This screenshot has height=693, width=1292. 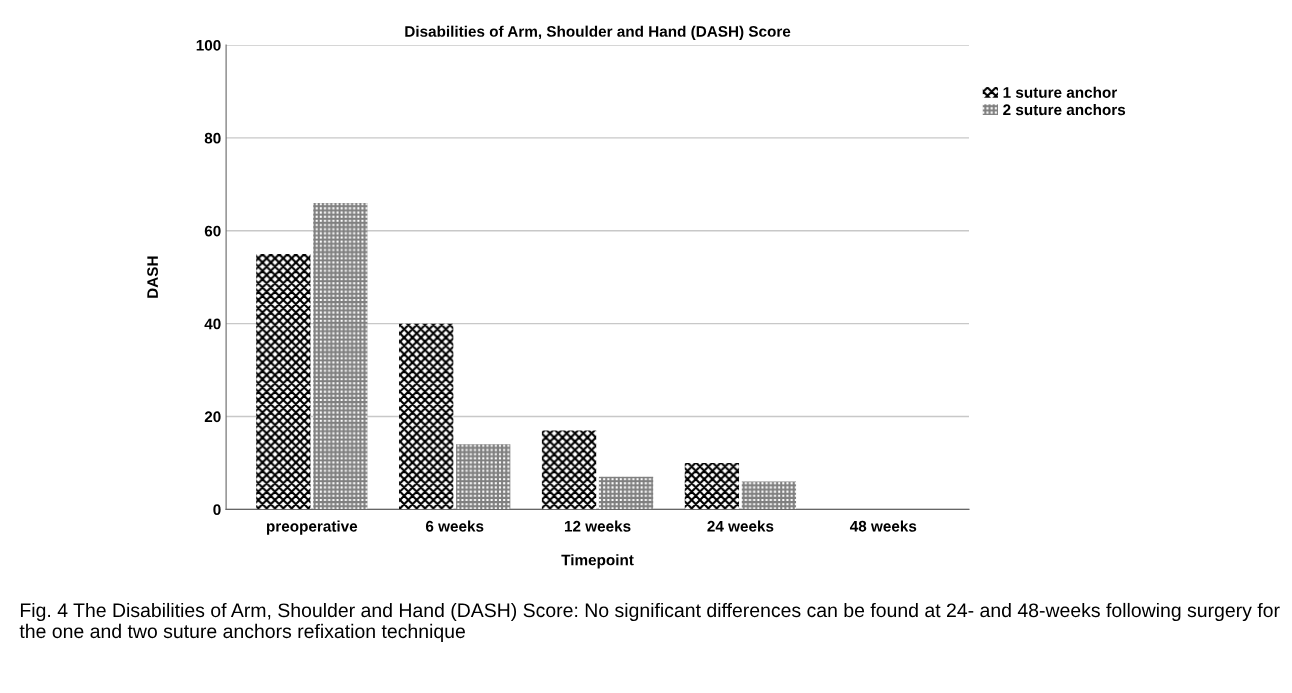 What do you see at coordinates (212, 417) in the screenshot?
I see `y-tick-label: 20` at bounding box center [212, 417].